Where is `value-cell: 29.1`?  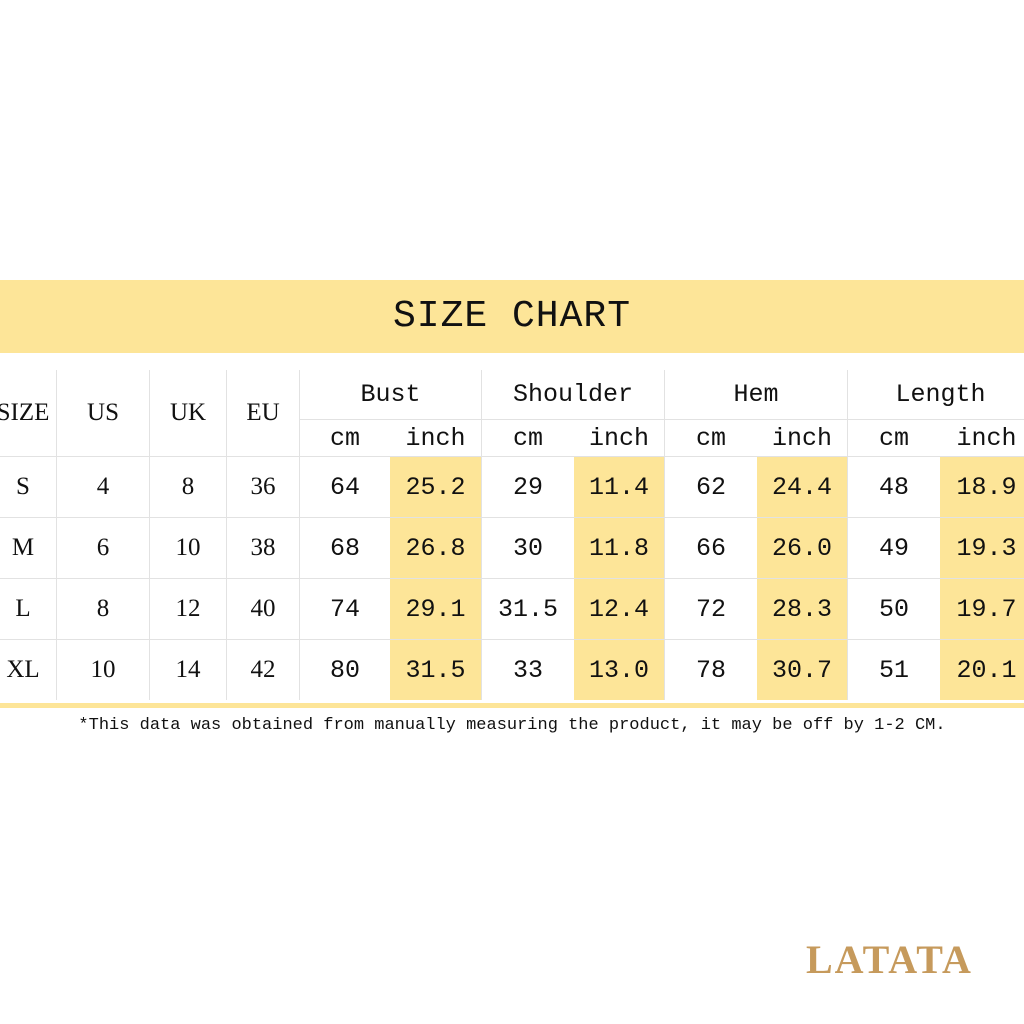
value-cell: 29.1 is located at coordinates (436, 608).